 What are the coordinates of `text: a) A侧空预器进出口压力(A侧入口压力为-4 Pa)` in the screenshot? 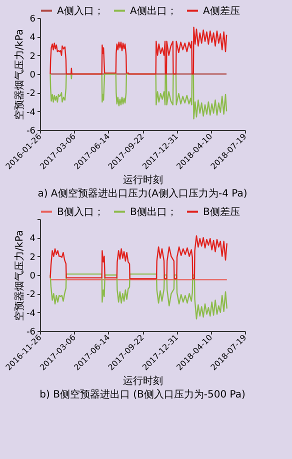 It's located at (143, 194).